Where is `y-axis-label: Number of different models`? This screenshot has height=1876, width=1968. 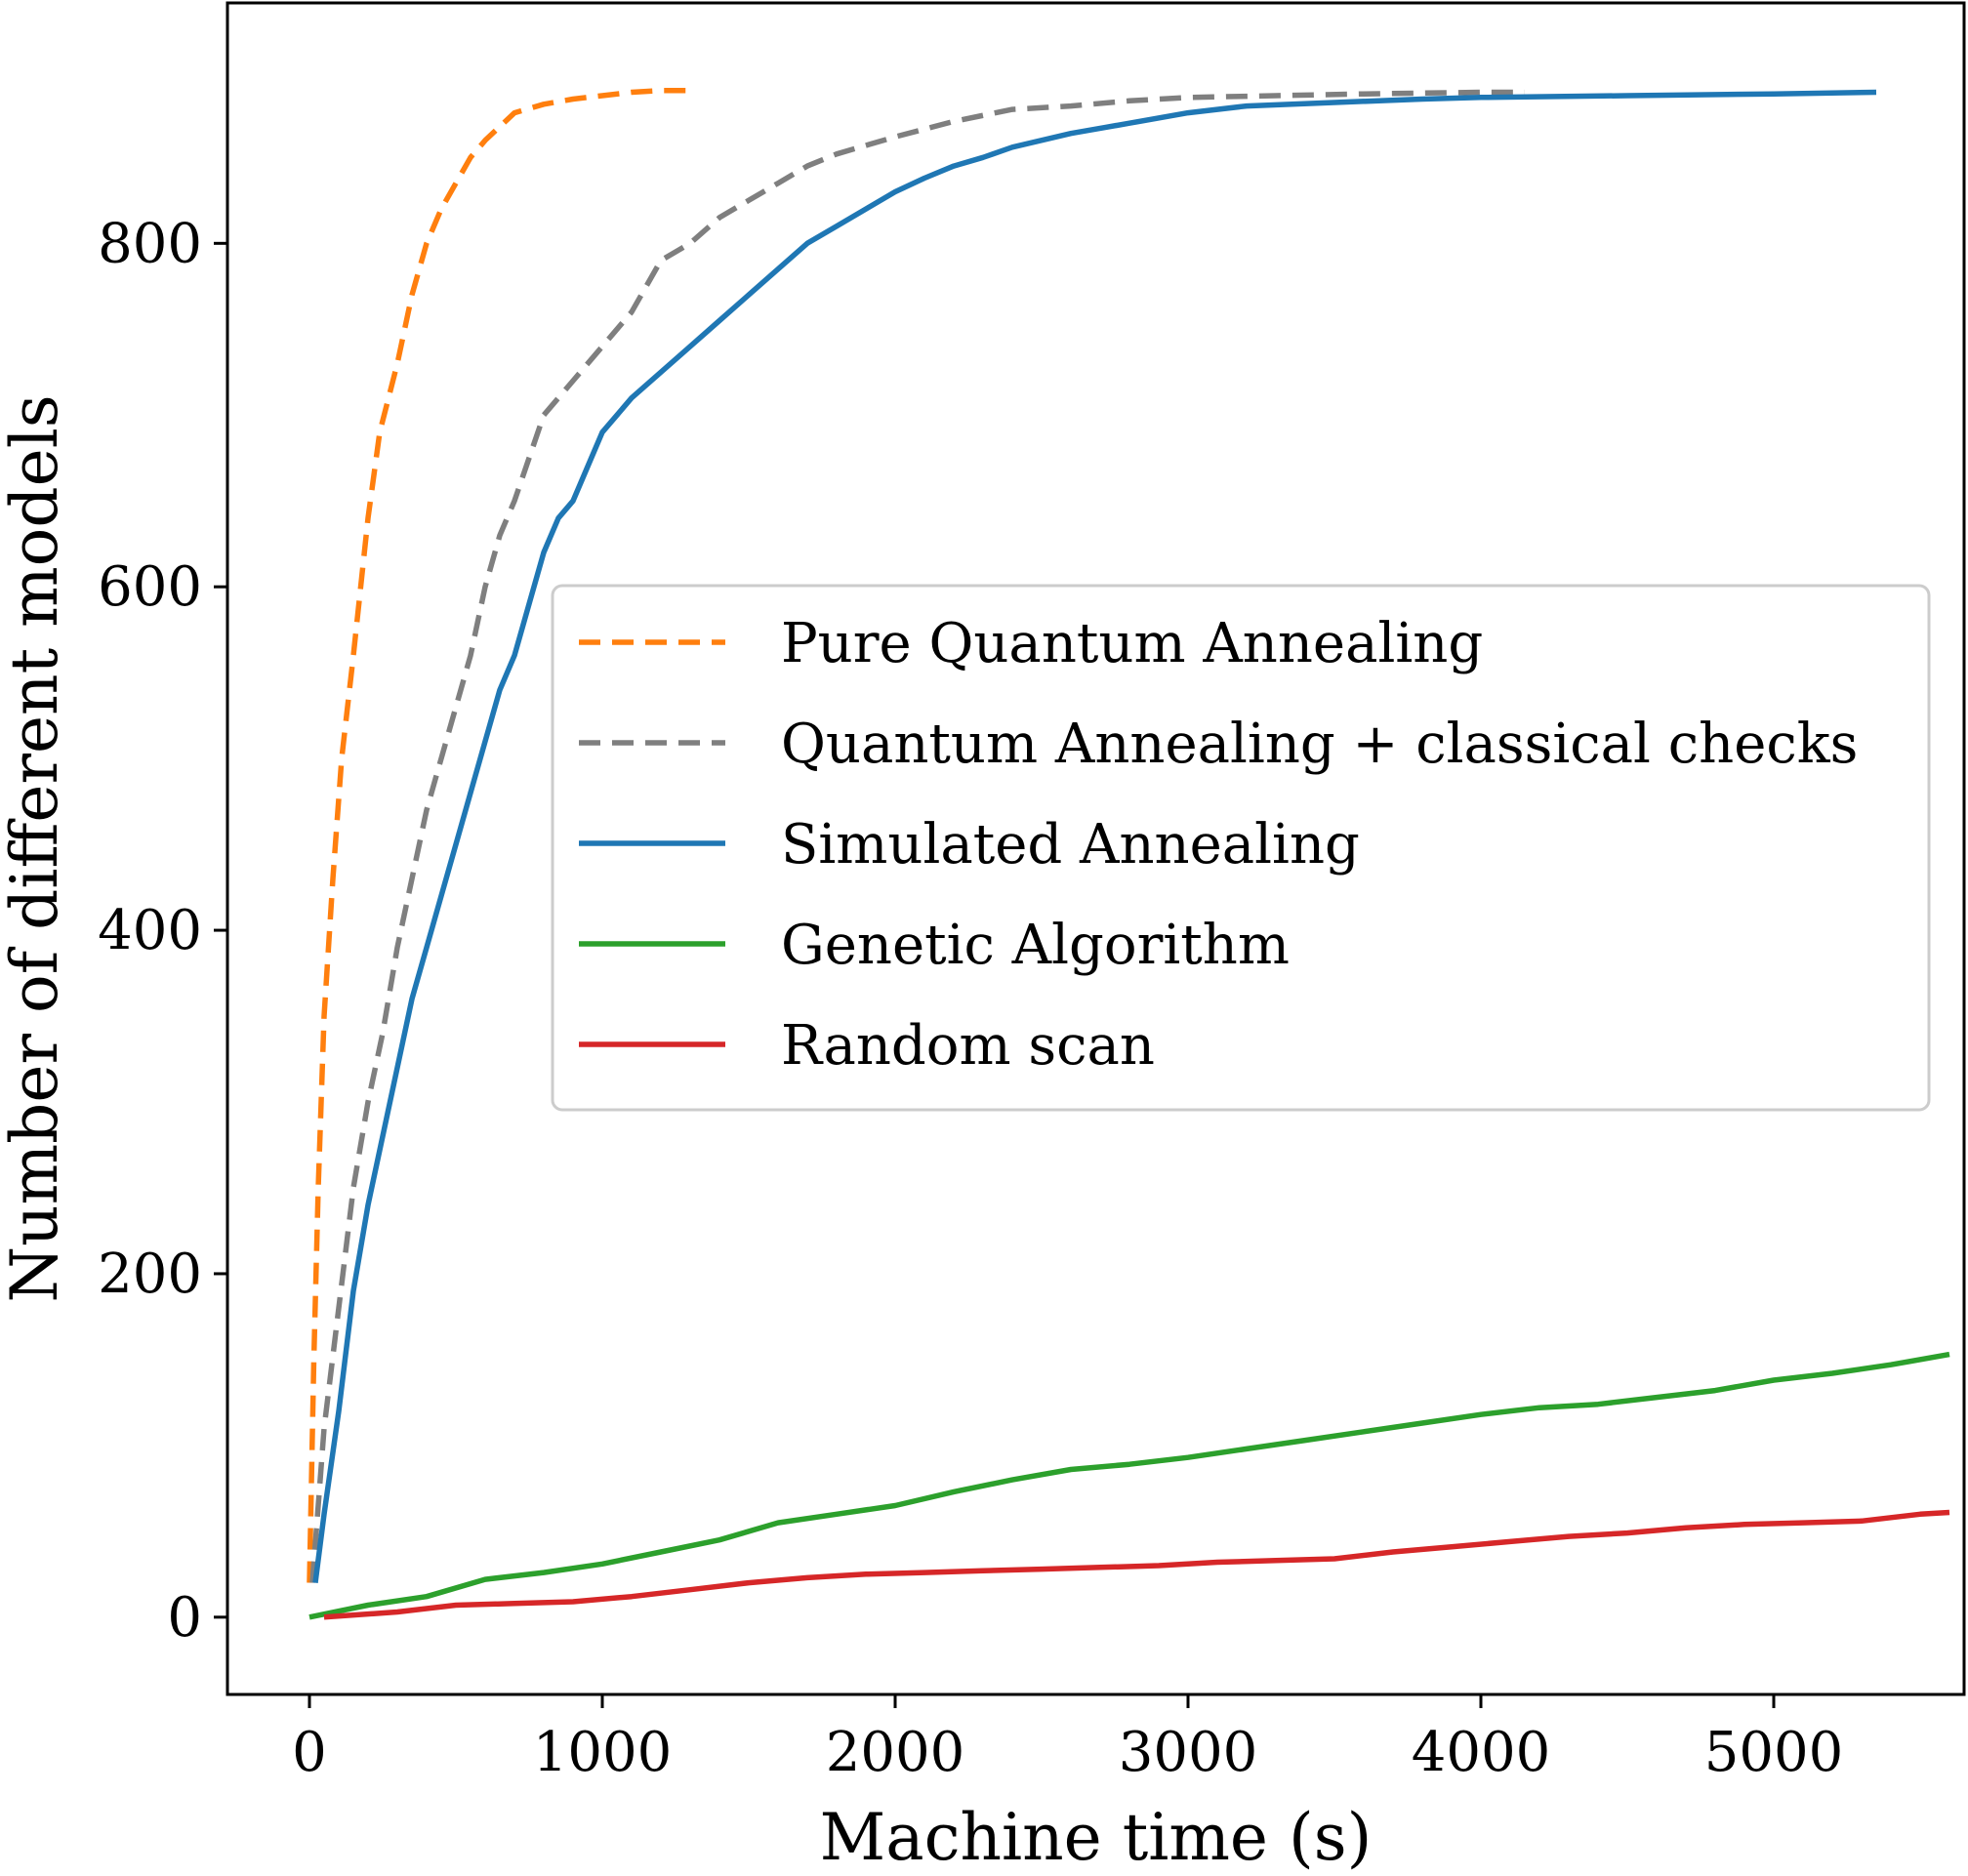
y-axis-label: Number of different models is located at coordinates (36, 848).